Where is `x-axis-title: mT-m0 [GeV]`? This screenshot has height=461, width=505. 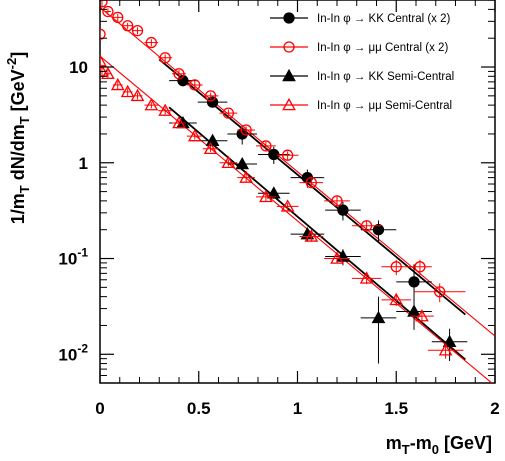 x-axis-title: mT-m0 [GeV] is located at coordinates (439, 445).